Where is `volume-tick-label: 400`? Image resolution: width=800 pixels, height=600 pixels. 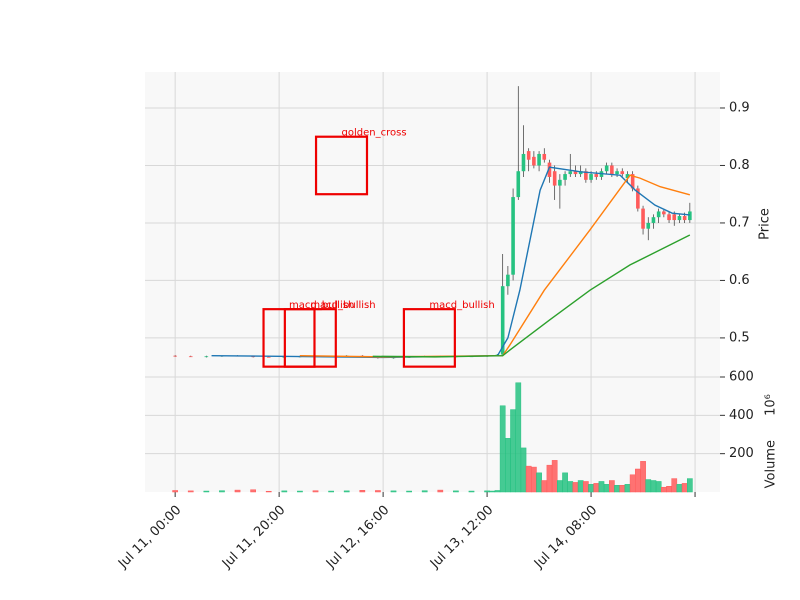 volume-tick-label: 400 is located at coordinates (741, 415).